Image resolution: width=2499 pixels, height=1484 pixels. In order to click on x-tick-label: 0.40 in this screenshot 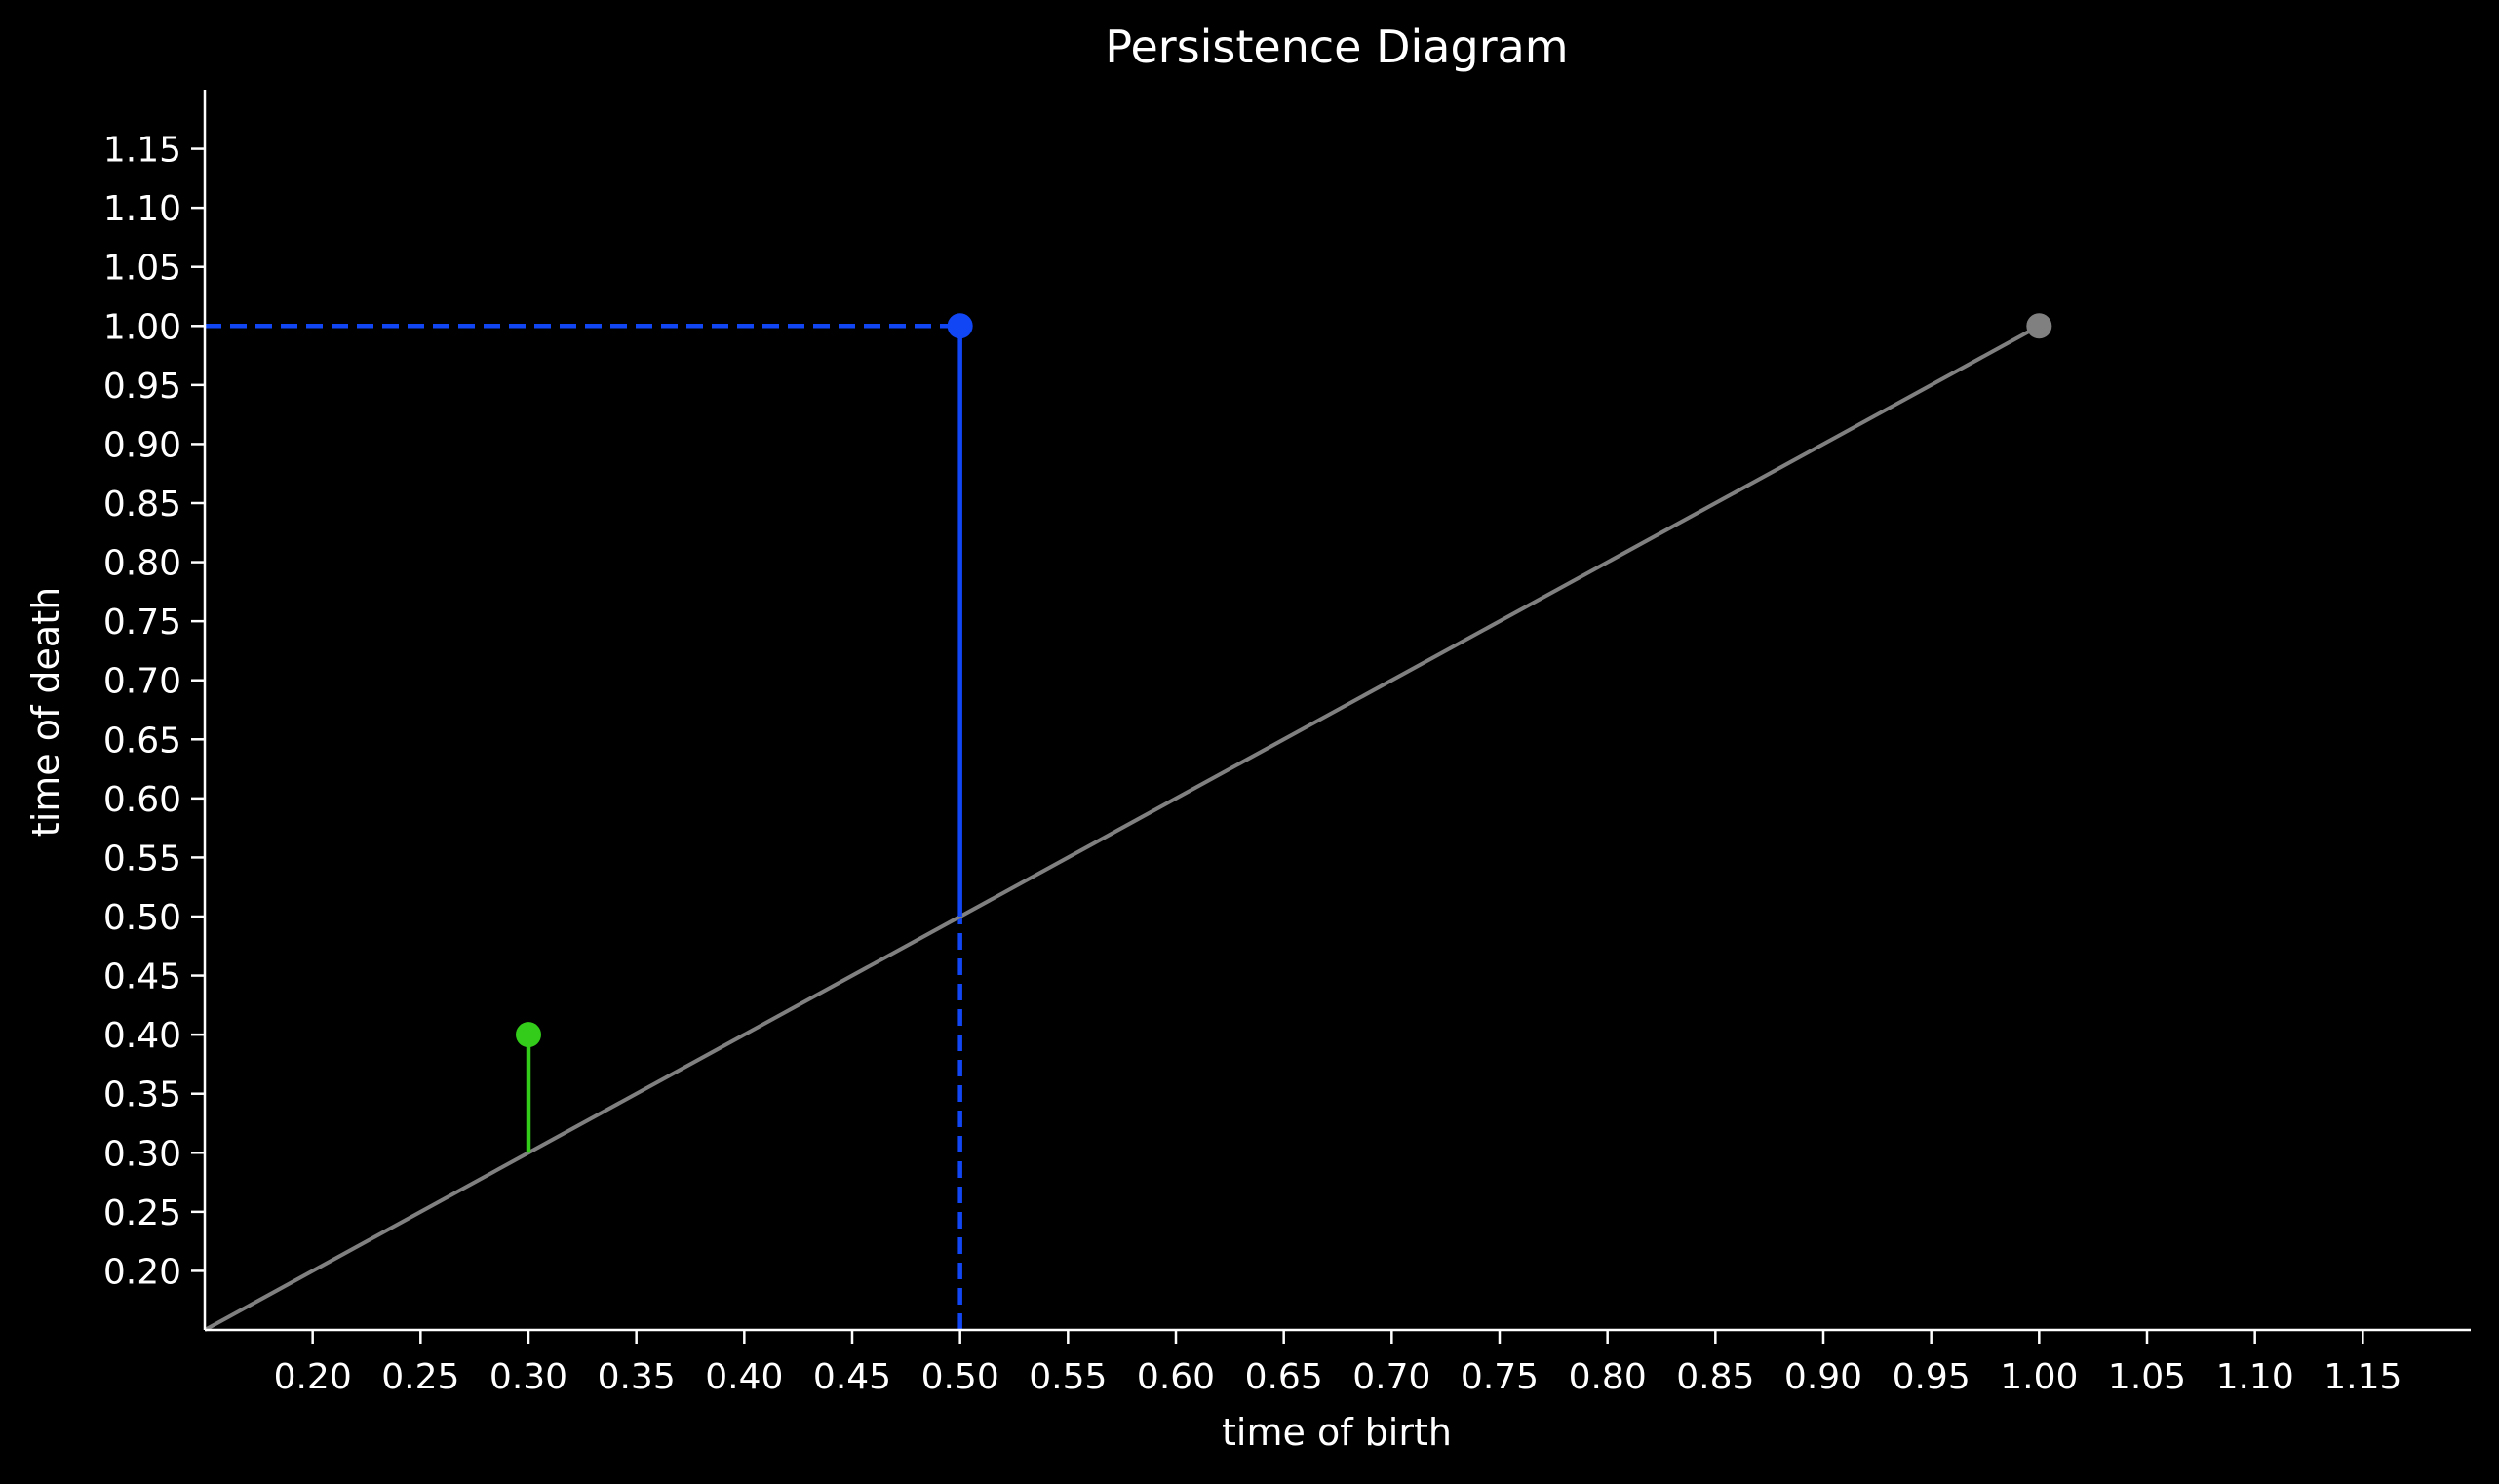, I will do `click(744, 1377)`.